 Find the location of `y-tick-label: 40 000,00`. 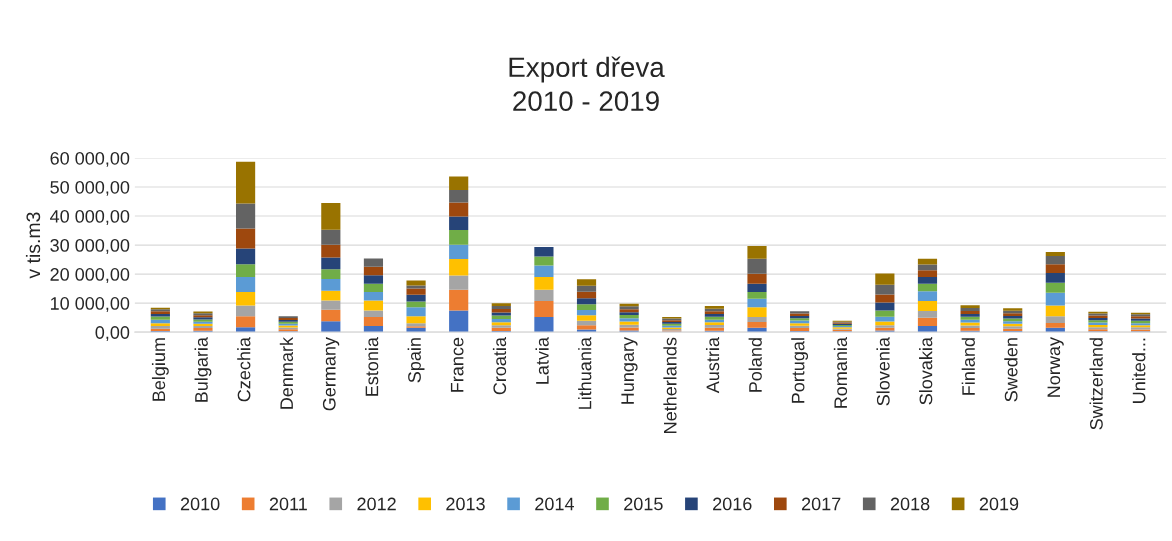

y-tick-label: 40 000,00 is located at coordinates (90, 217).